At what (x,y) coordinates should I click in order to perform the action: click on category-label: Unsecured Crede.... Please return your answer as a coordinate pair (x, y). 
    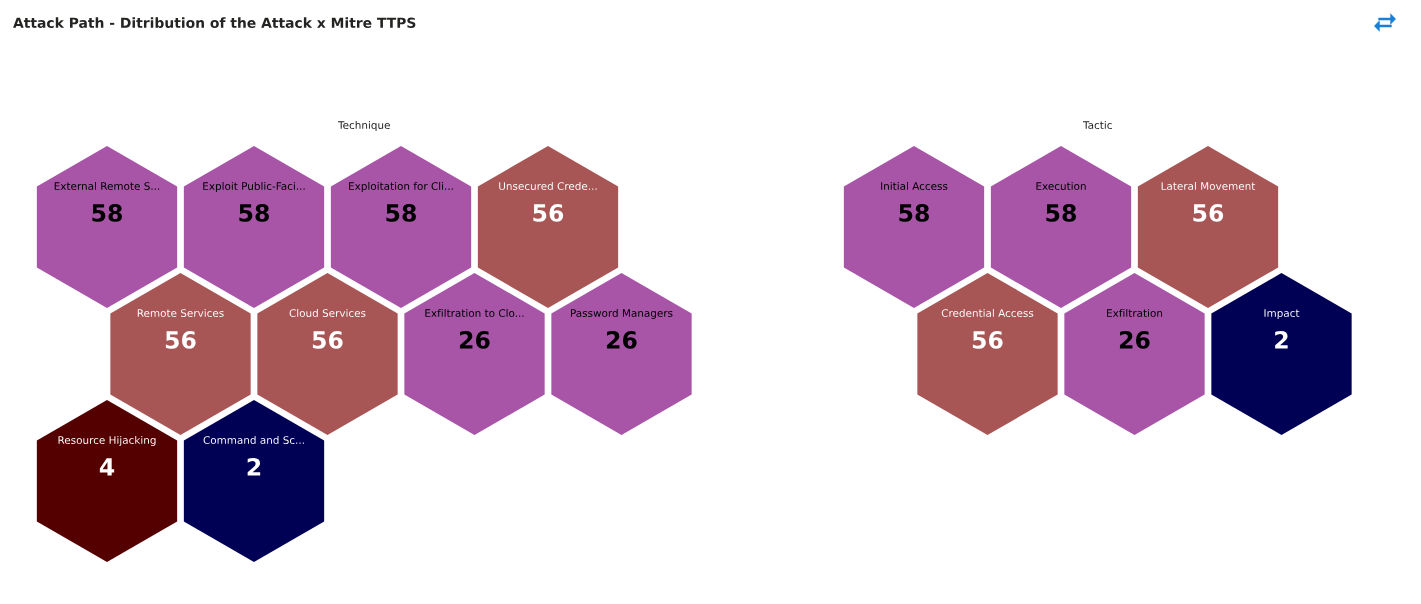
    Looking at the image, I should click on (548, 186).